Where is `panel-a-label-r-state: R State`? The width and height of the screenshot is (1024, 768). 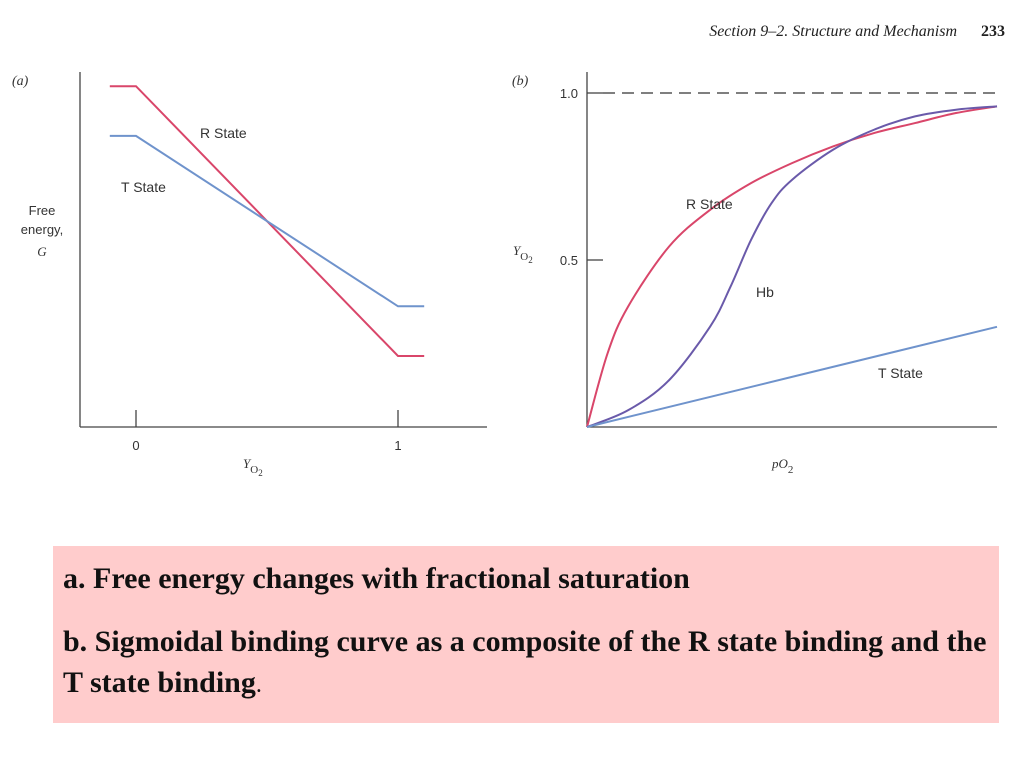
panel-a-label-r-state: R State is located at coordinates (223, 133).